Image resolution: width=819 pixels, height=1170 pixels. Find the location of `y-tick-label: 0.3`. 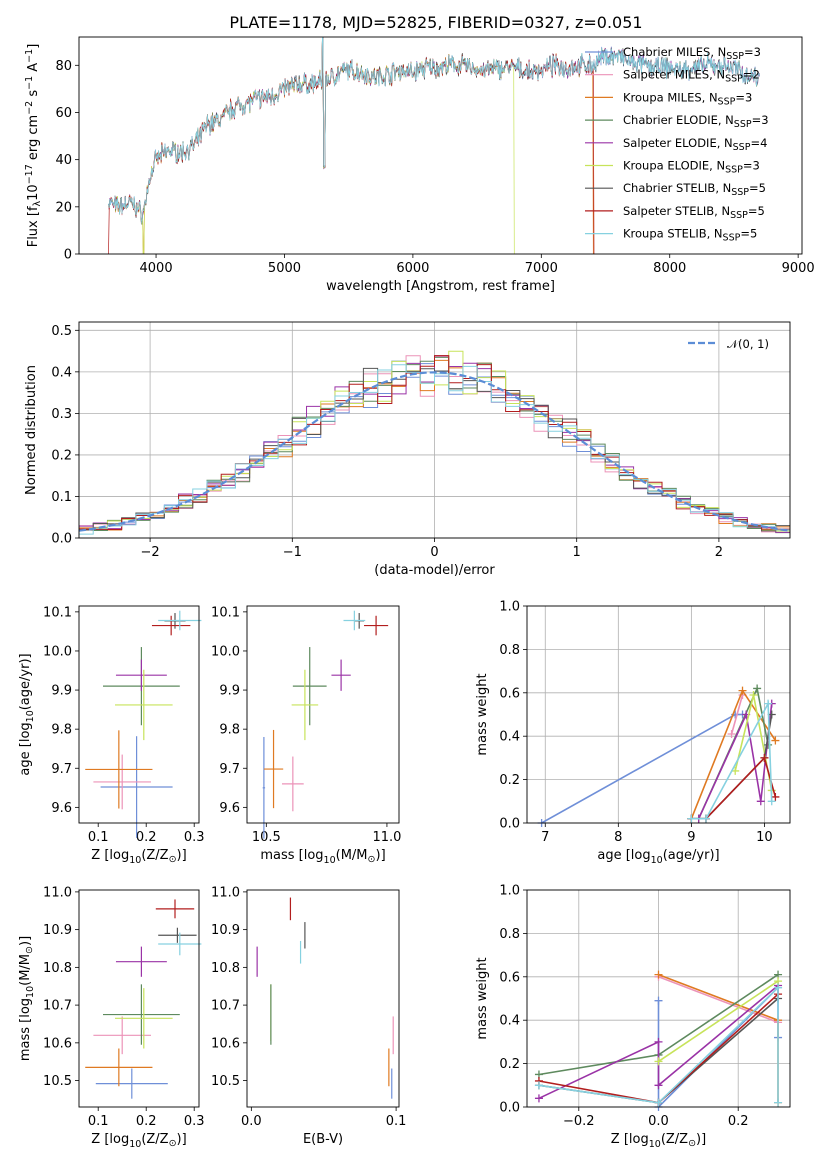

y-tick-label: 0.3 is located at coordinates (61, 414).